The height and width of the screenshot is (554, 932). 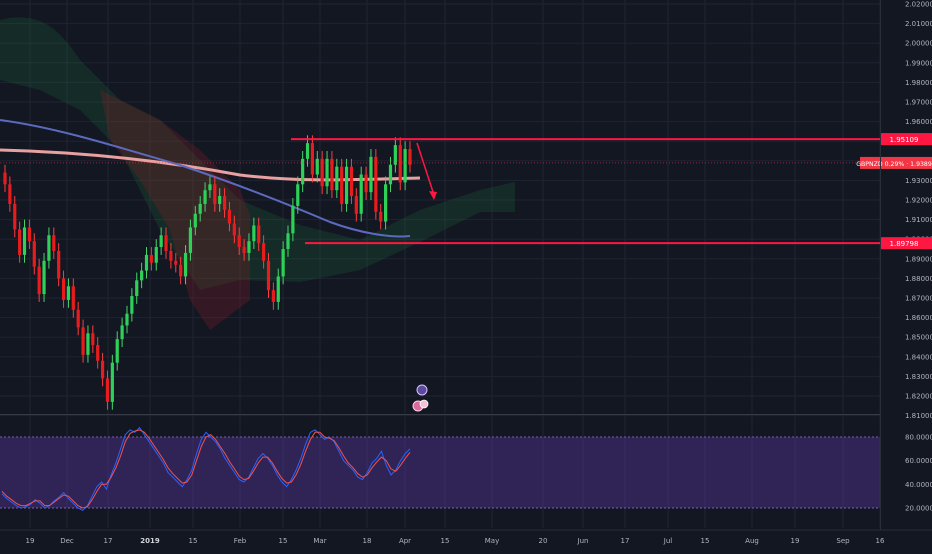 I want to click on price-tick-label: 1.85000, so click(x=918, y=338).